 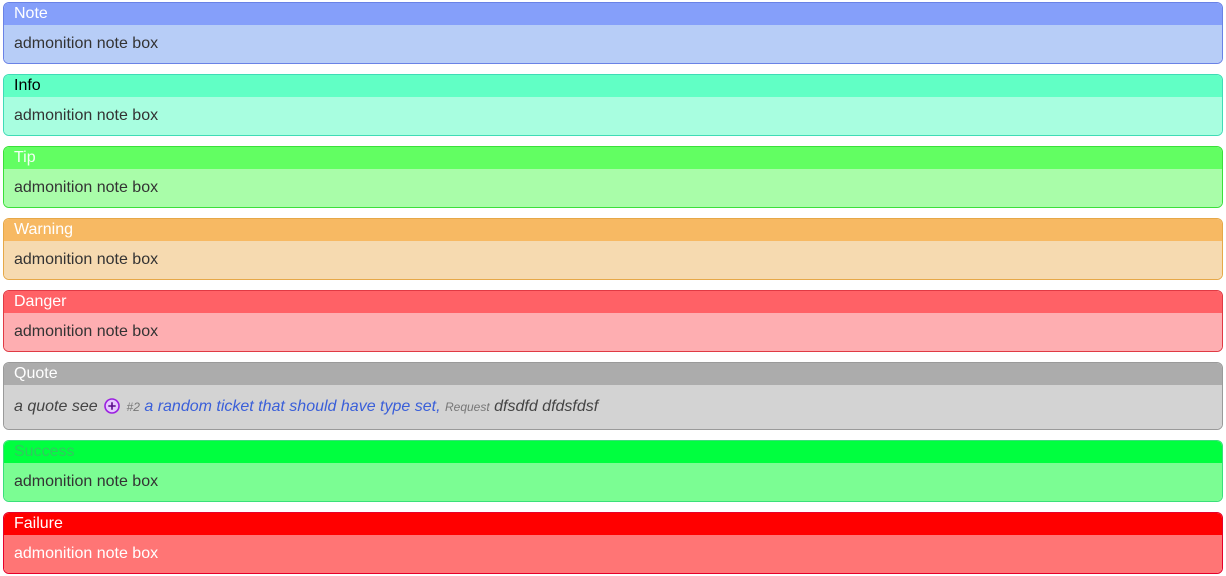 What do you see at coordinates (613, 260) in the screenshot?
I see `warning-body: admonition note box` at bounding box center [613, 260].